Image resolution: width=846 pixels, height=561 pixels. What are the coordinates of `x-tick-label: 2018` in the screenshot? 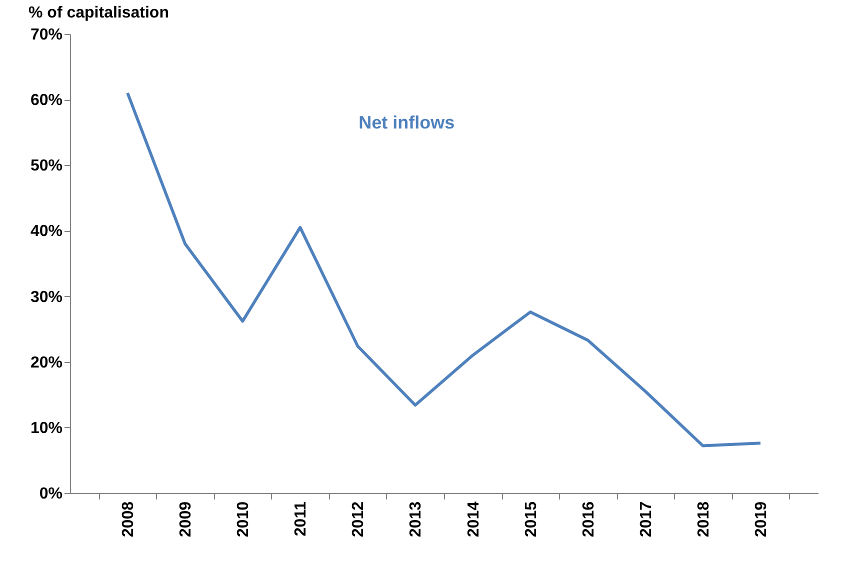 It's located at (703, 519).